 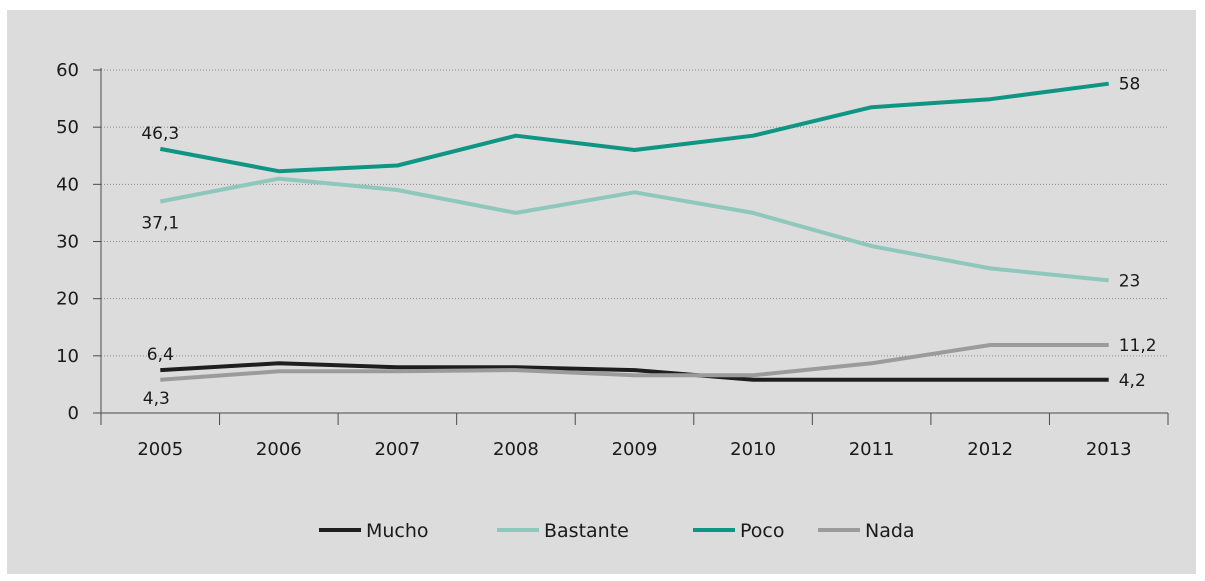 I want to click on data-label: 4,3, so click(x=156, y=399).